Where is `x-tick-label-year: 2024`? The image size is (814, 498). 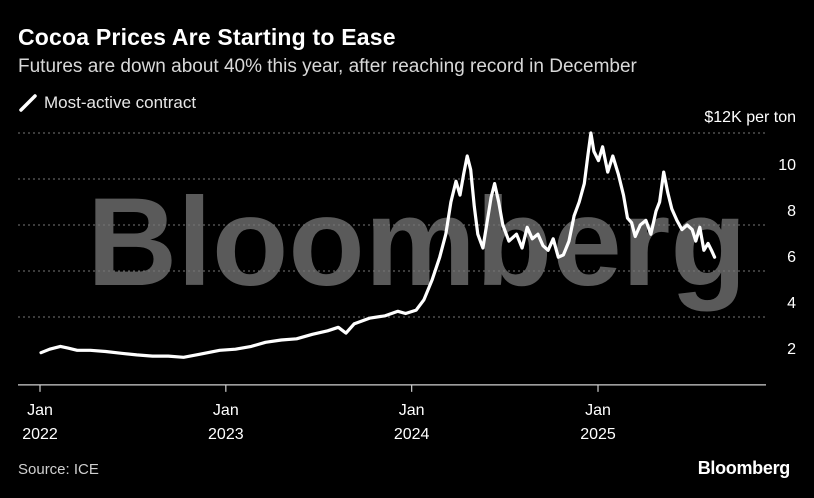
x-tick-label-year: 2024 is located at coordinates (412, 434).